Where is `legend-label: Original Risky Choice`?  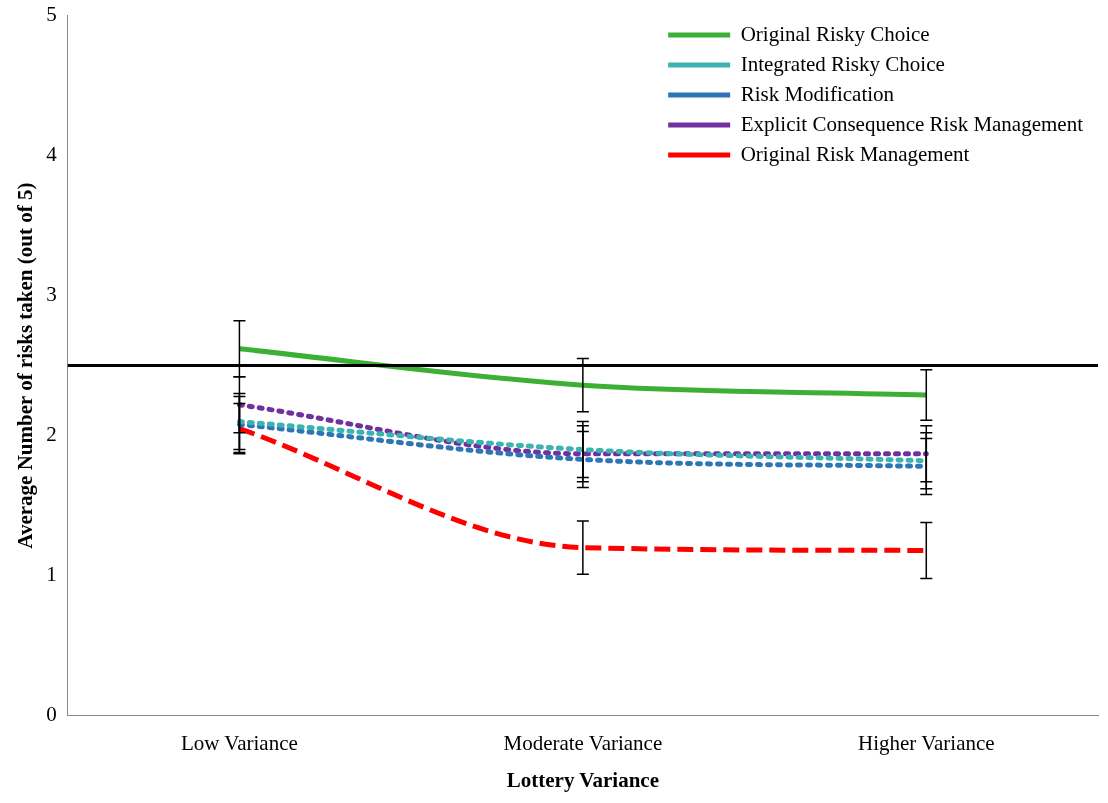 legend-label: Original Risky Choice is located at coordinates (835, 33).